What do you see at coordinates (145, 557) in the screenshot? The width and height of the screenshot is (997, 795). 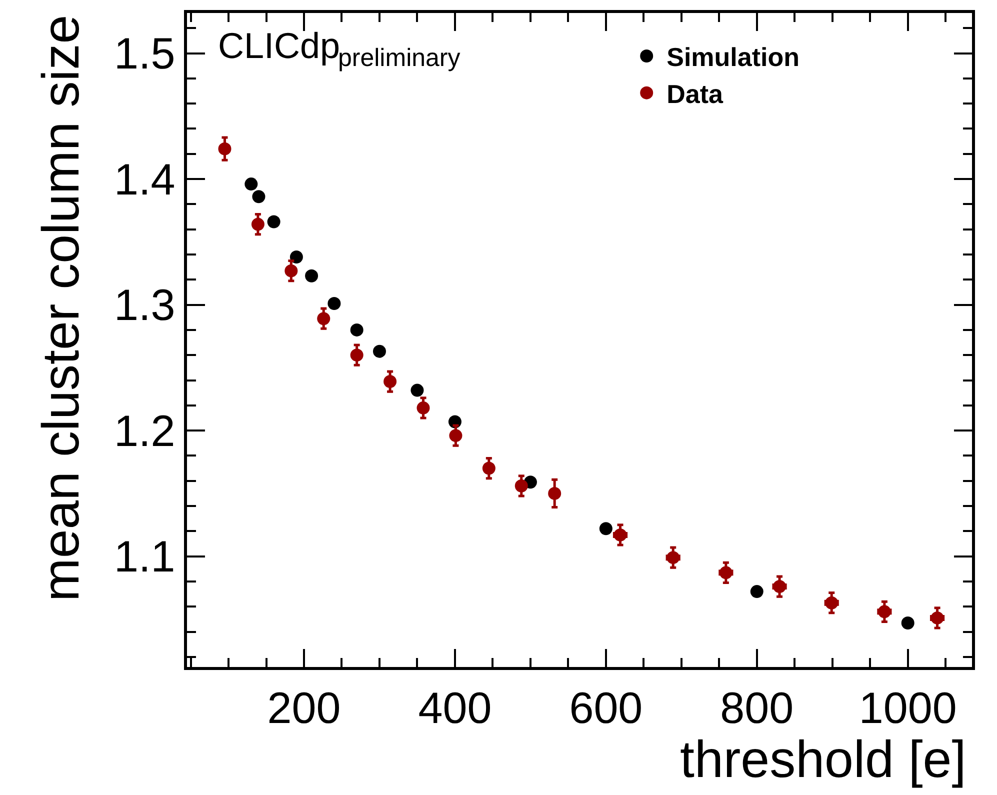 I see `y-tick-label: 1.1` at bounding box center [145, 557].